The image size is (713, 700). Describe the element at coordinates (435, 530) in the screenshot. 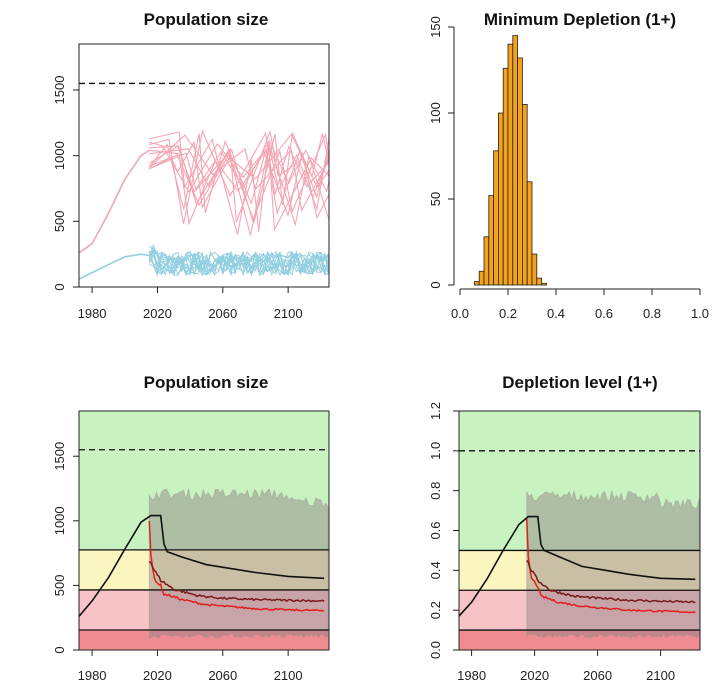

I see `y-tick-label: 0.6` at that location.